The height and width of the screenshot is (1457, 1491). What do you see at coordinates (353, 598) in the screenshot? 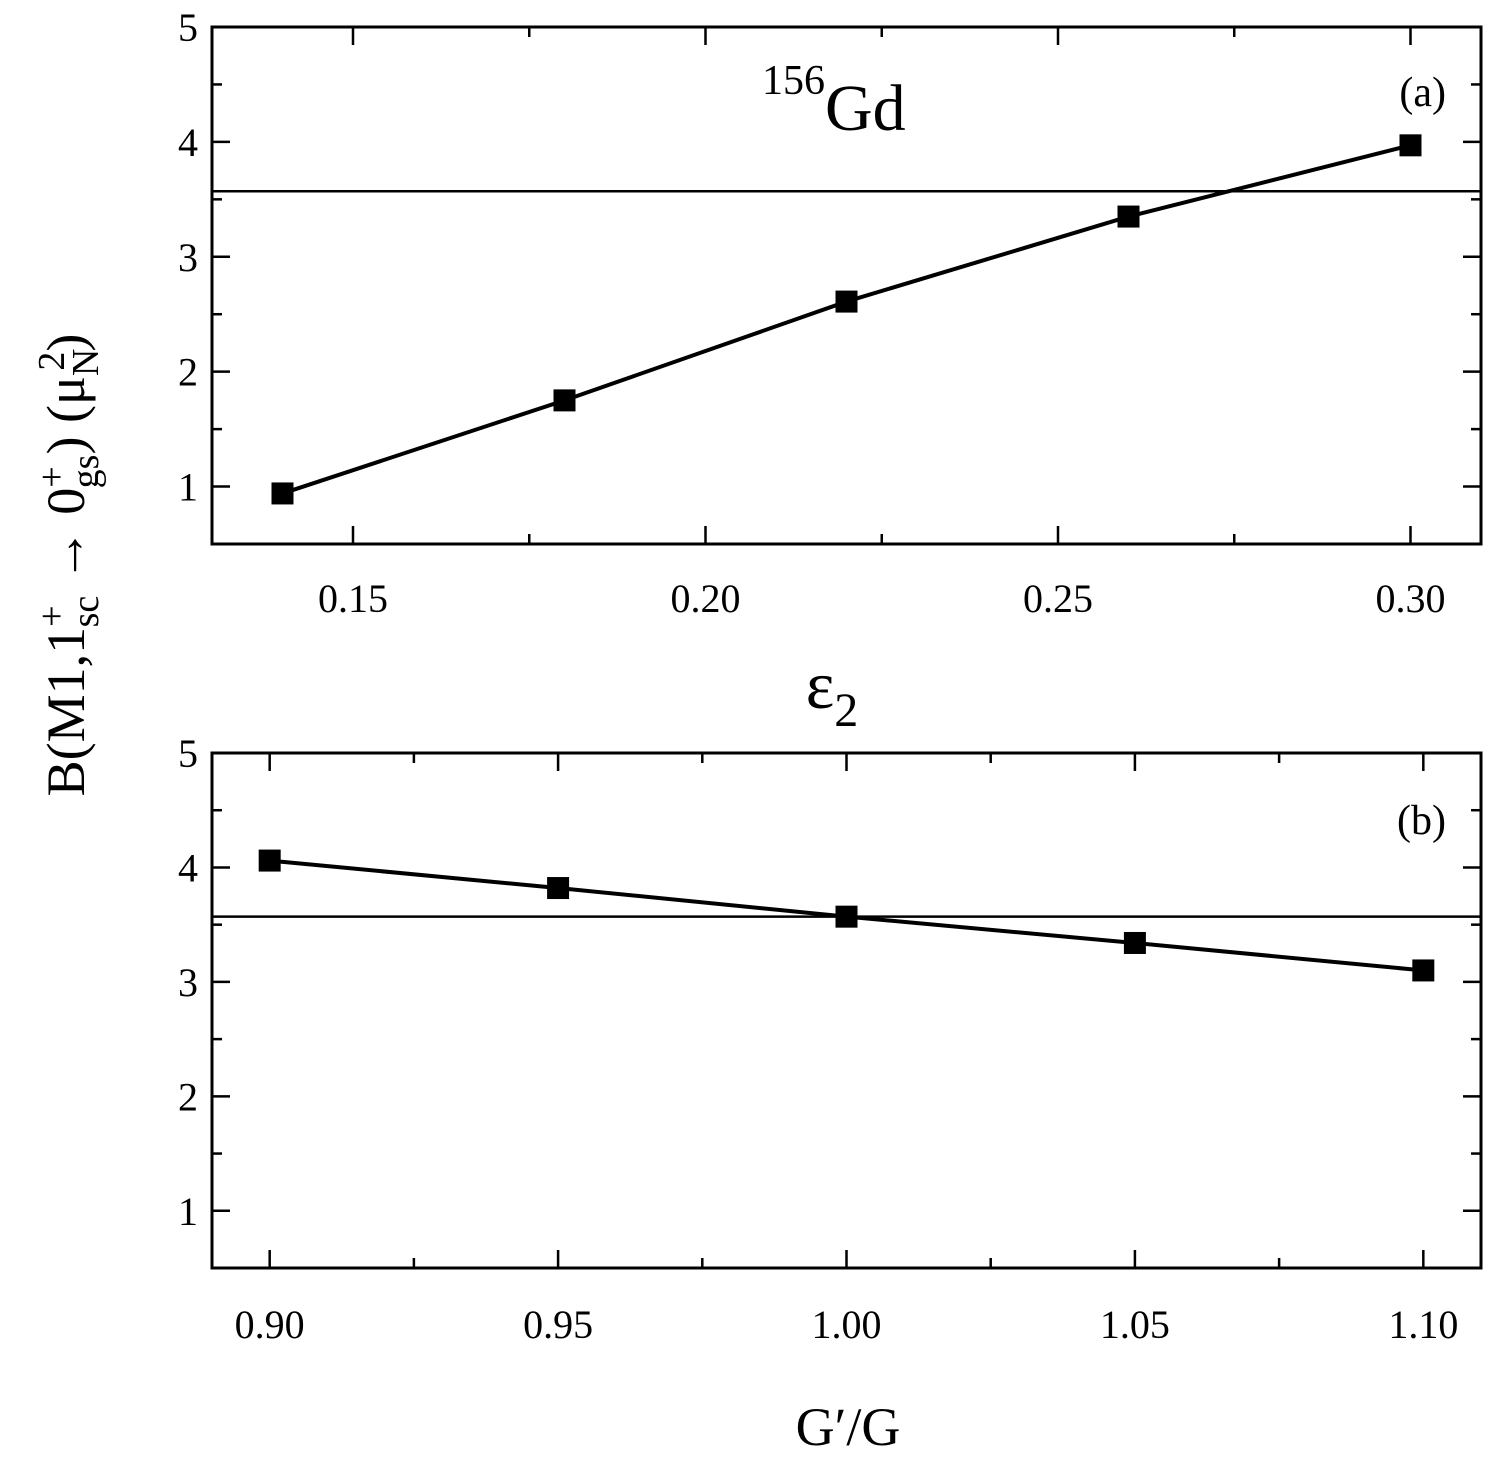
I see `x-tick-label: 0.15` at bounding box center [353, 598].